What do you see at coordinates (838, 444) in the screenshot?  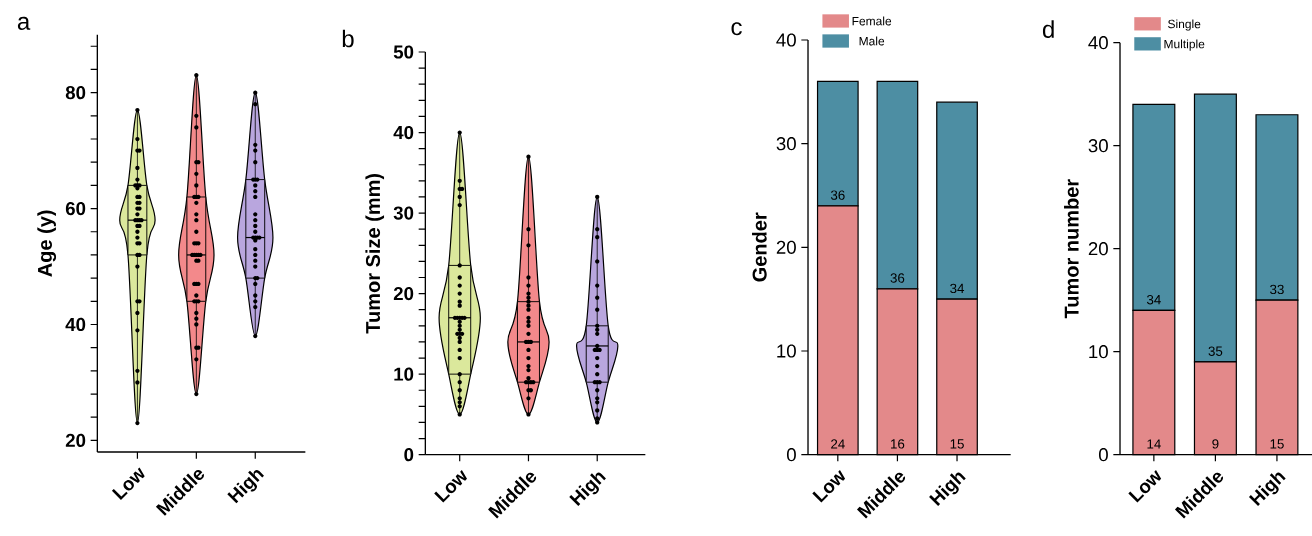 I see `data-label: 24` at bounding box center [838, 444].